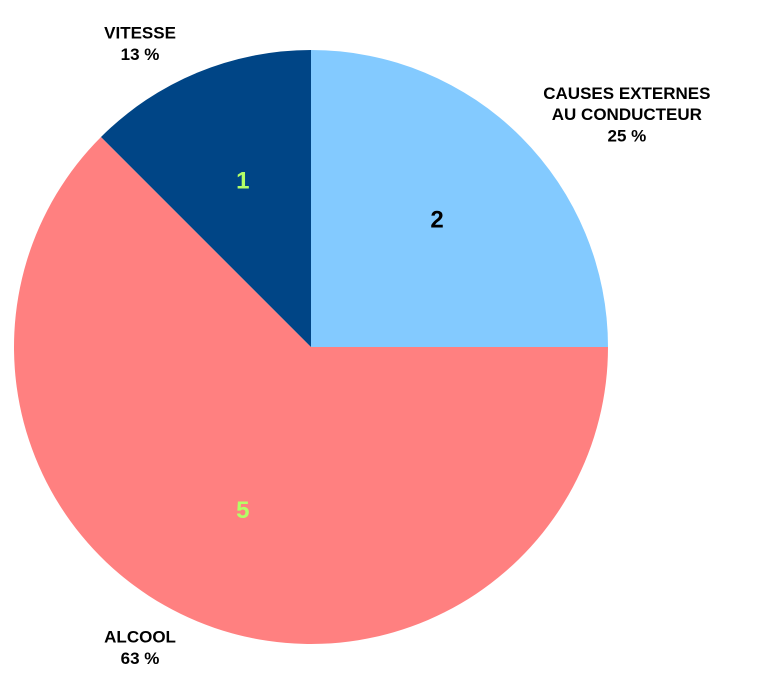 The image size is (772, 687). I want to click on slice-label: VITESSE 13 %, so click(140, 44).